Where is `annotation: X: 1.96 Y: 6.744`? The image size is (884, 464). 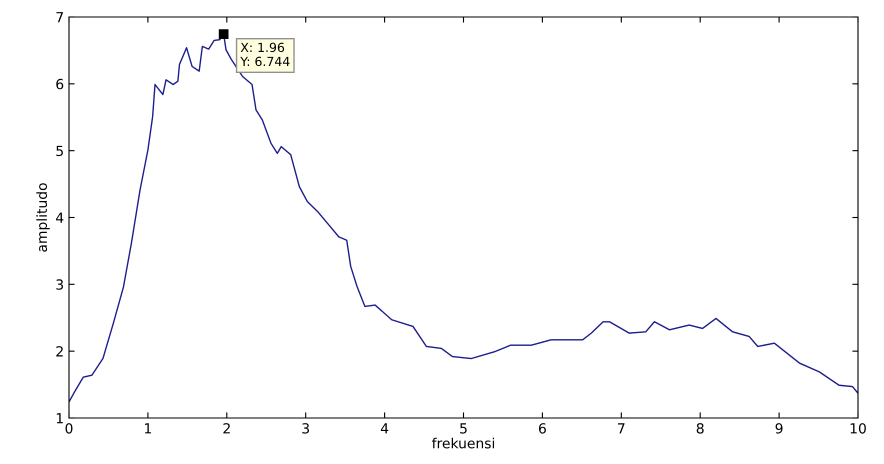
annotation: X: 1.96 Y: 6.744 is located at coordinates (265, 54).